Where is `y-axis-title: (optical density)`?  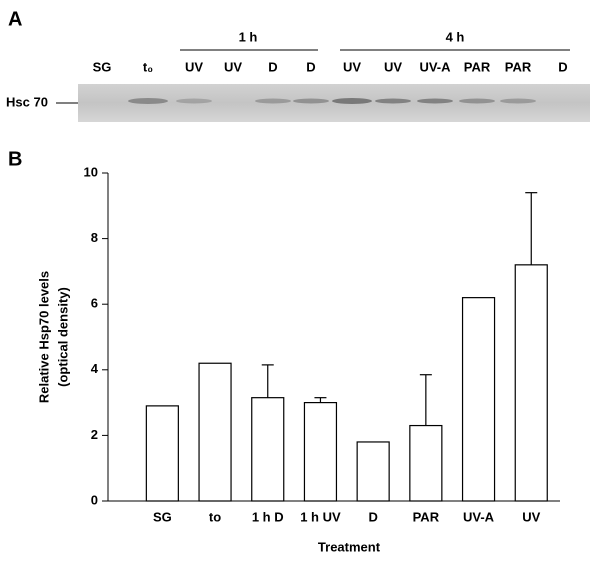
y-axis-title: (optical density) is located at coordinates (62, 337).